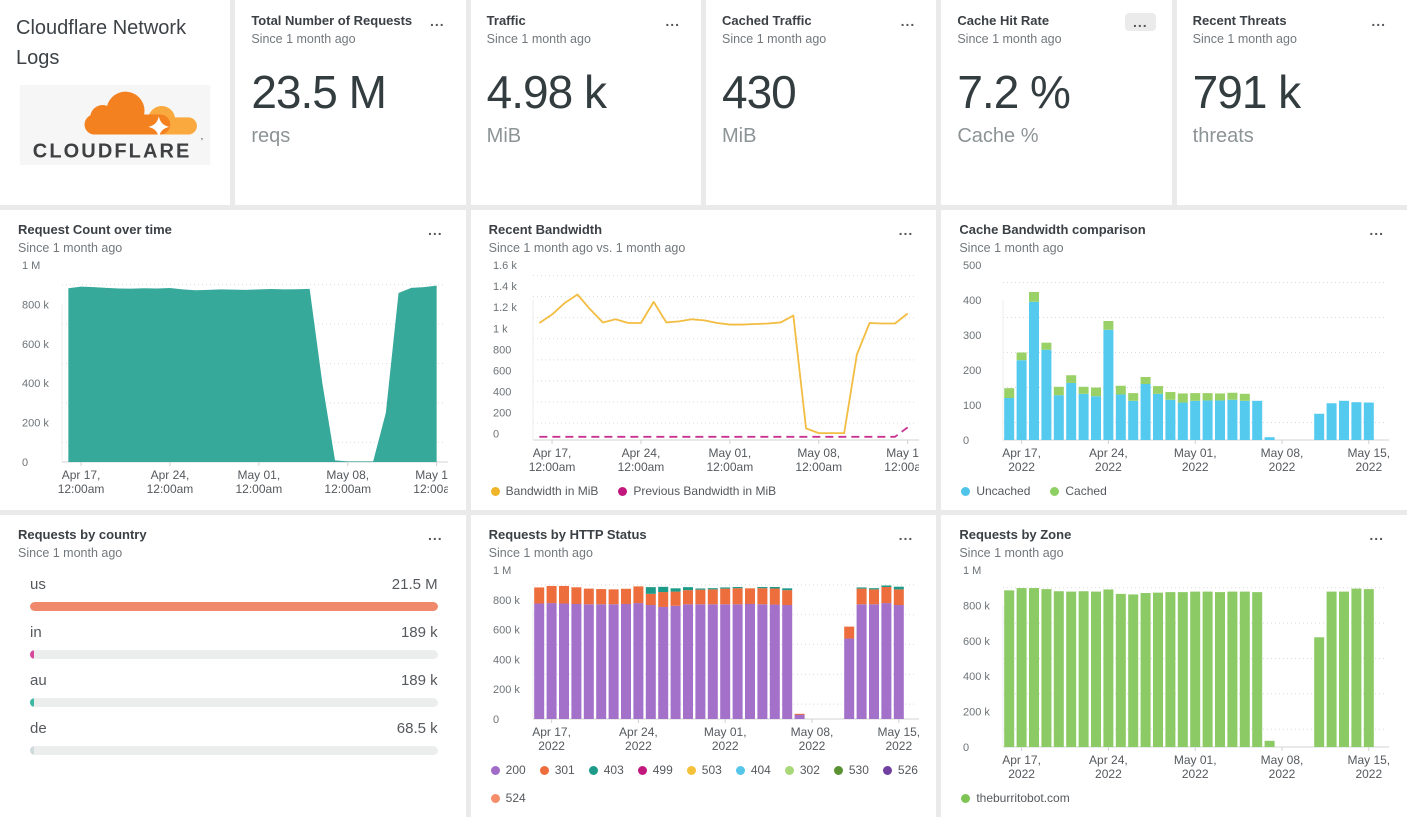  Describe the element at coordinates (851, 770) in the screenshot. I see `legend-item: 530` at that location.